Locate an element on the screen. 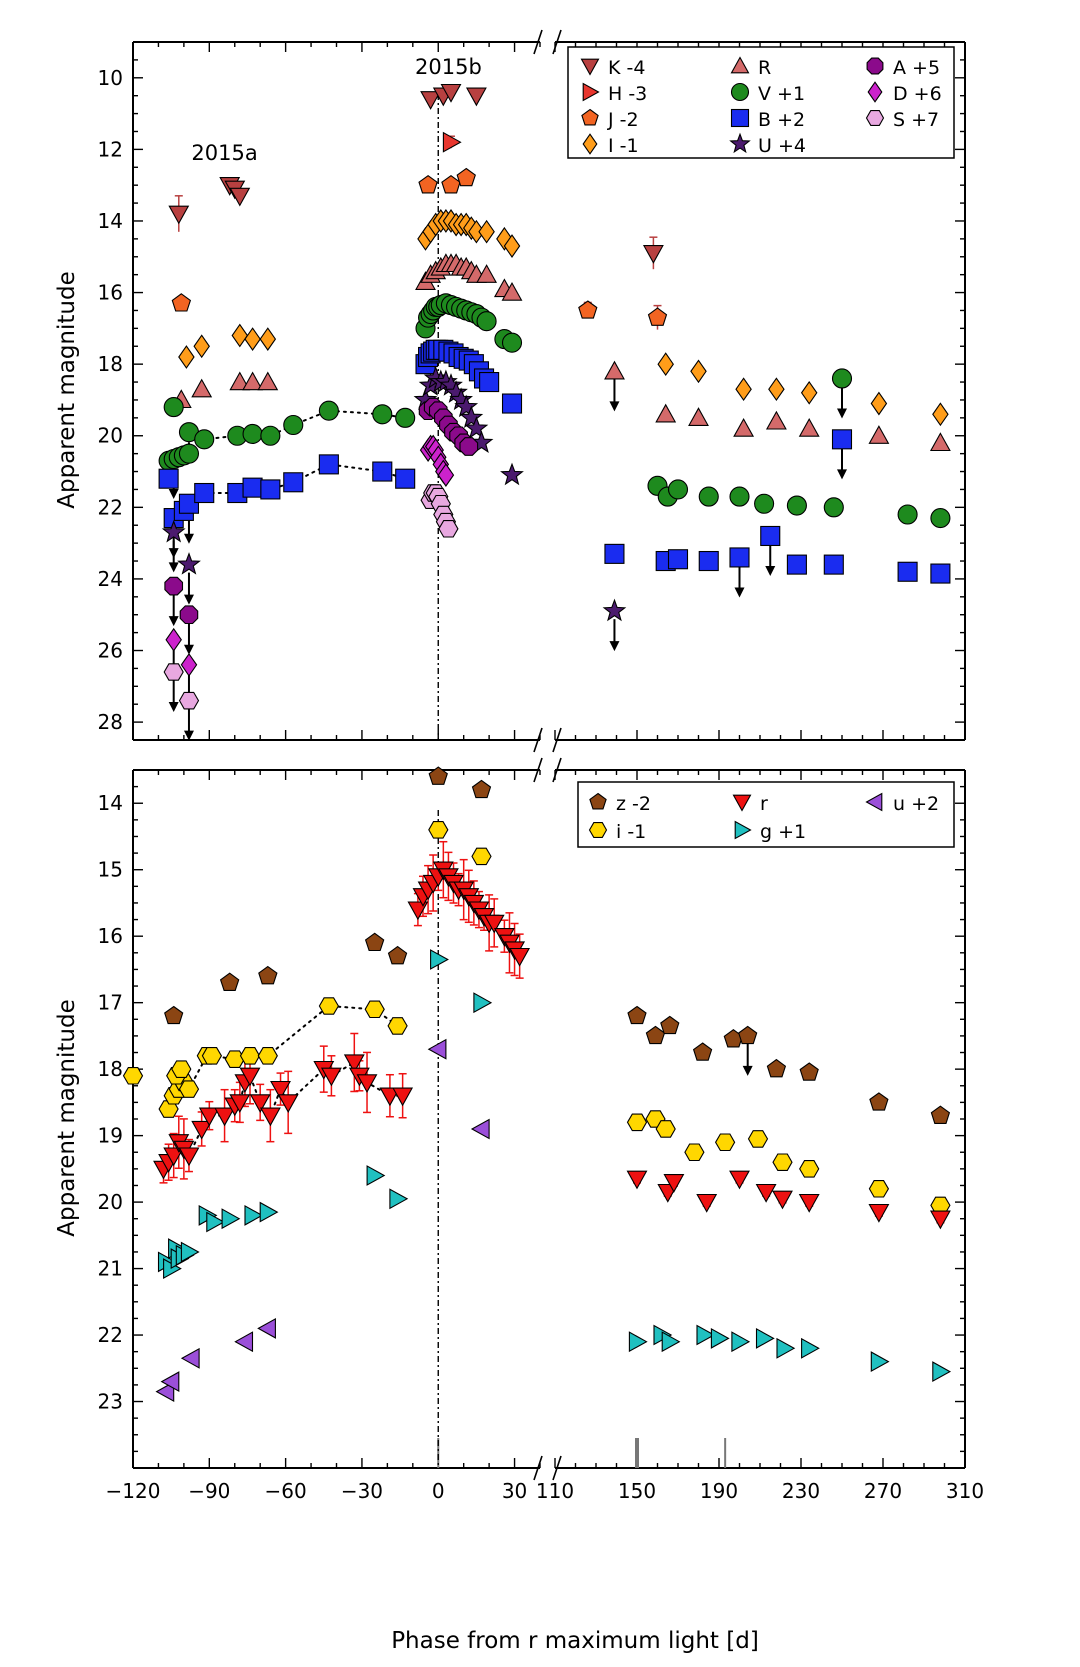 The height and width of the screenshot is (1667, 1080). legend-label: r is located at coordinates (764, 804).